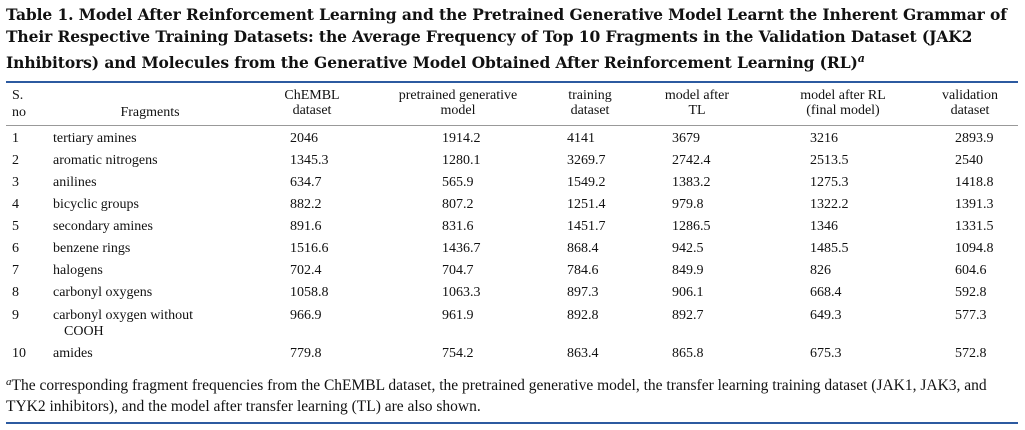 The width and height of the screenshot is (1025, 430). What do you see at coordinates (458, 353) in the screenshot?
I see `cell-pretrained: 754.2` at bounding box center [458, 353].